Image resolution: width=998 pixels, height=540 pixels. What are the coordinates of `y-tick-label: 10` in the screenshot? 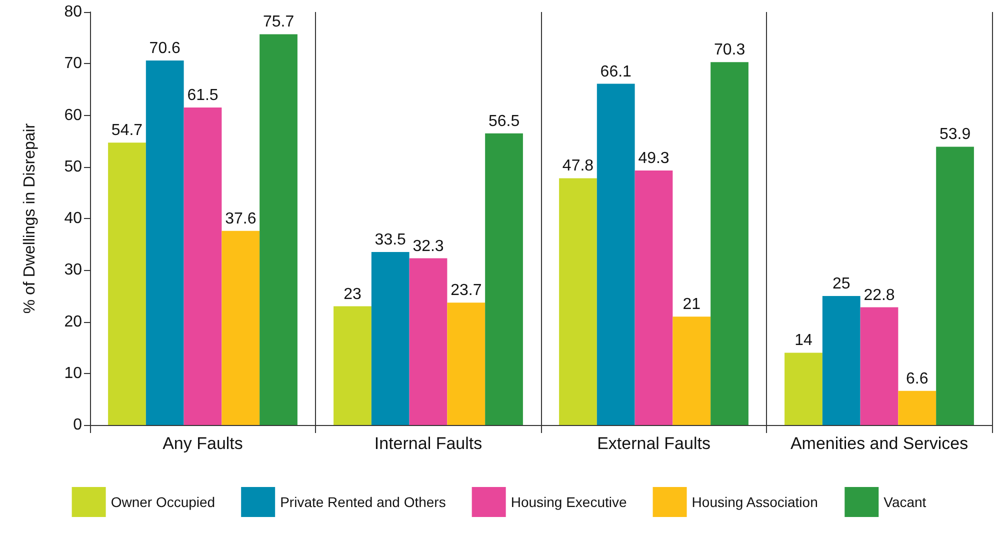 It's located at (73, 373).